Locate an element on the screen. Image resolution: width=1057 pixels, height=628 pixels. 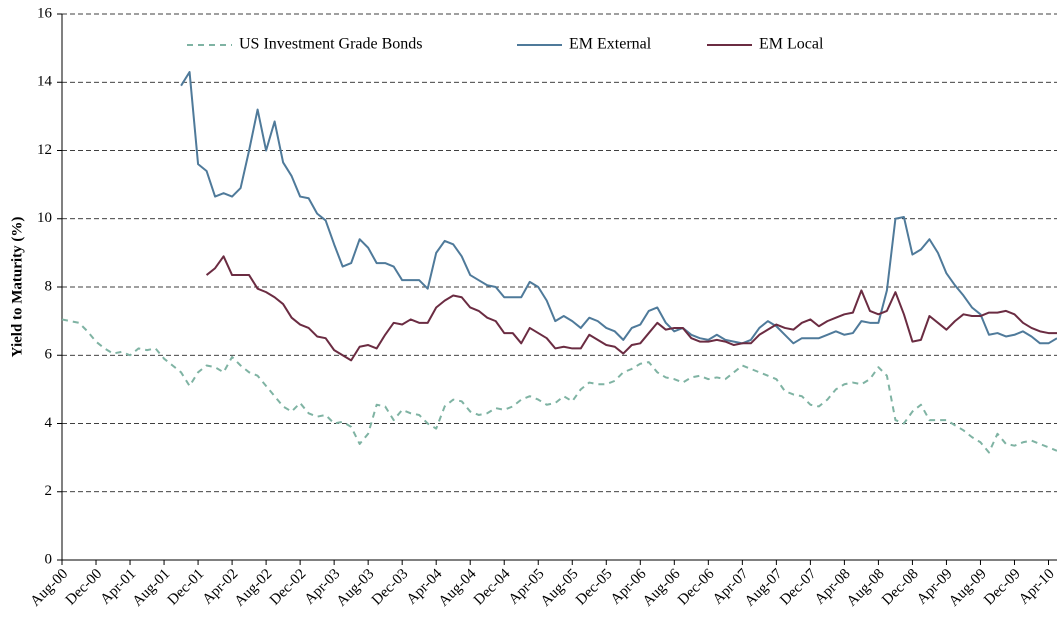
x-tick-label: Dec-05 is located at coordinates (594, 587).